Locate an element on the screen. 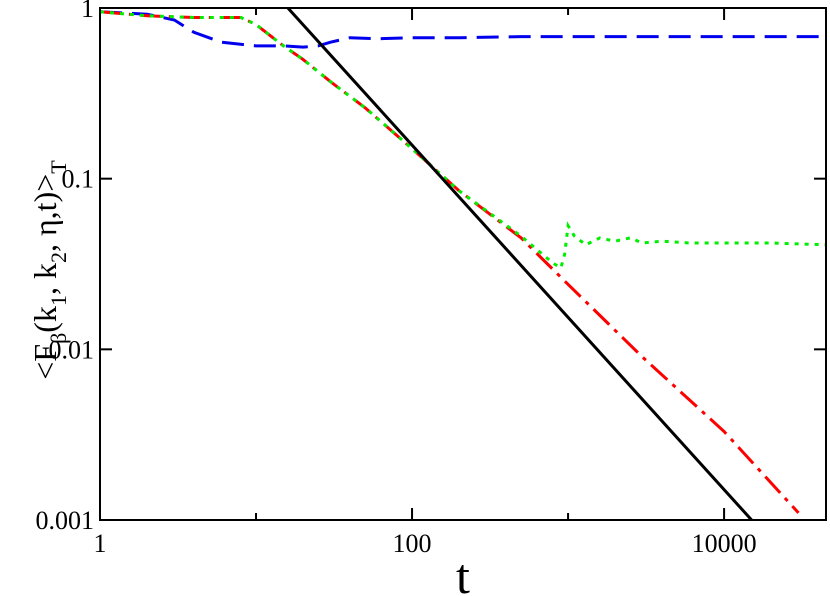 This screenshot has width=830, height=596. y-axis-title: <Fβ(k1, k2, η,t)>T is located at coordinates (49, 270).